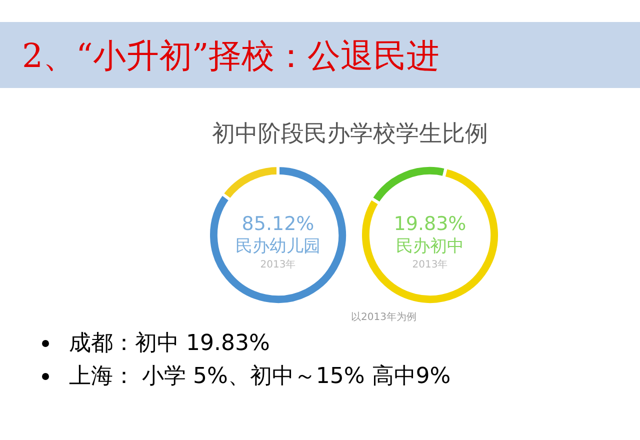 This screenshot has height=440, width=640. I want to click on slice-label: 民办幼儿园, so click(278, 246).